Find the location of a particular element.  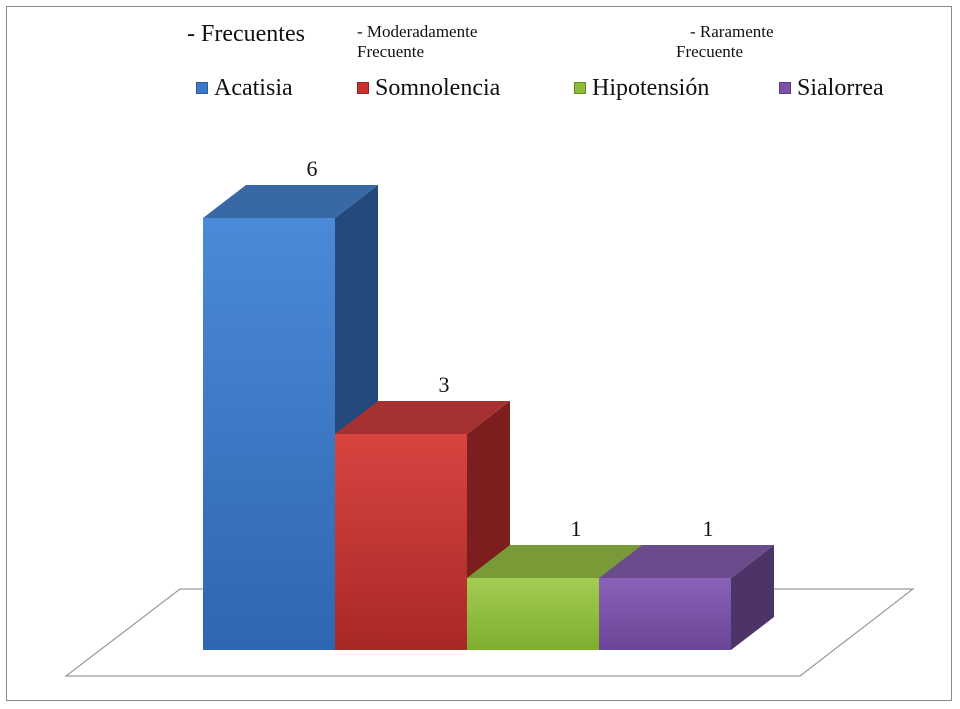

legend-label-hipotension: Hipotensión is located at coordinates (651, 88).